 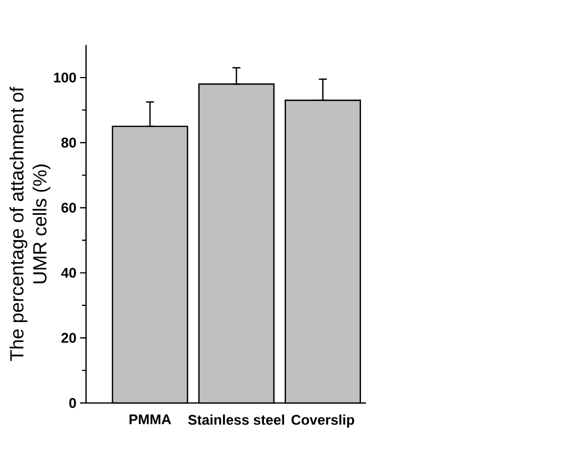 I want to click on y-tick-label: 40, so click(x=68, y=273).